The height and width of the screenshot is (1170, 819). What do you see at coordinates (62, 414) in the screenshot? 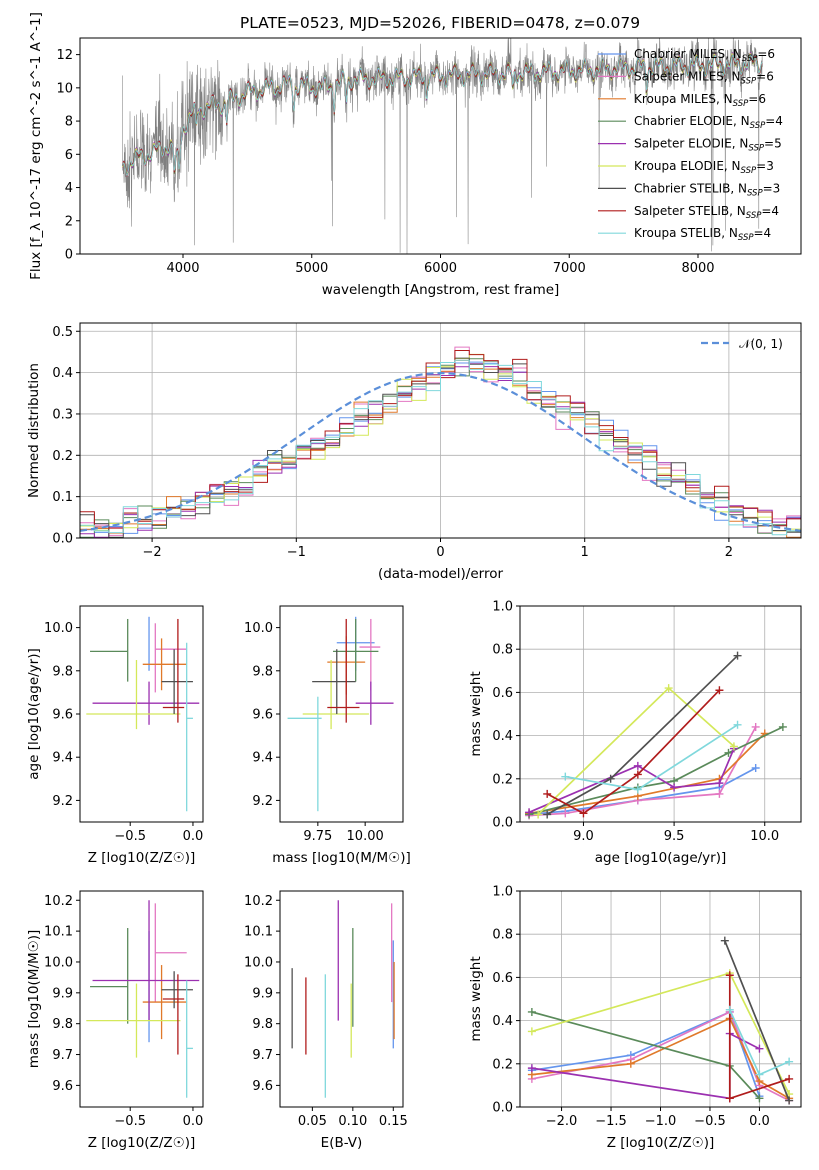
I see `y-tick-label: 0.3` at bounding box center [62, 414].